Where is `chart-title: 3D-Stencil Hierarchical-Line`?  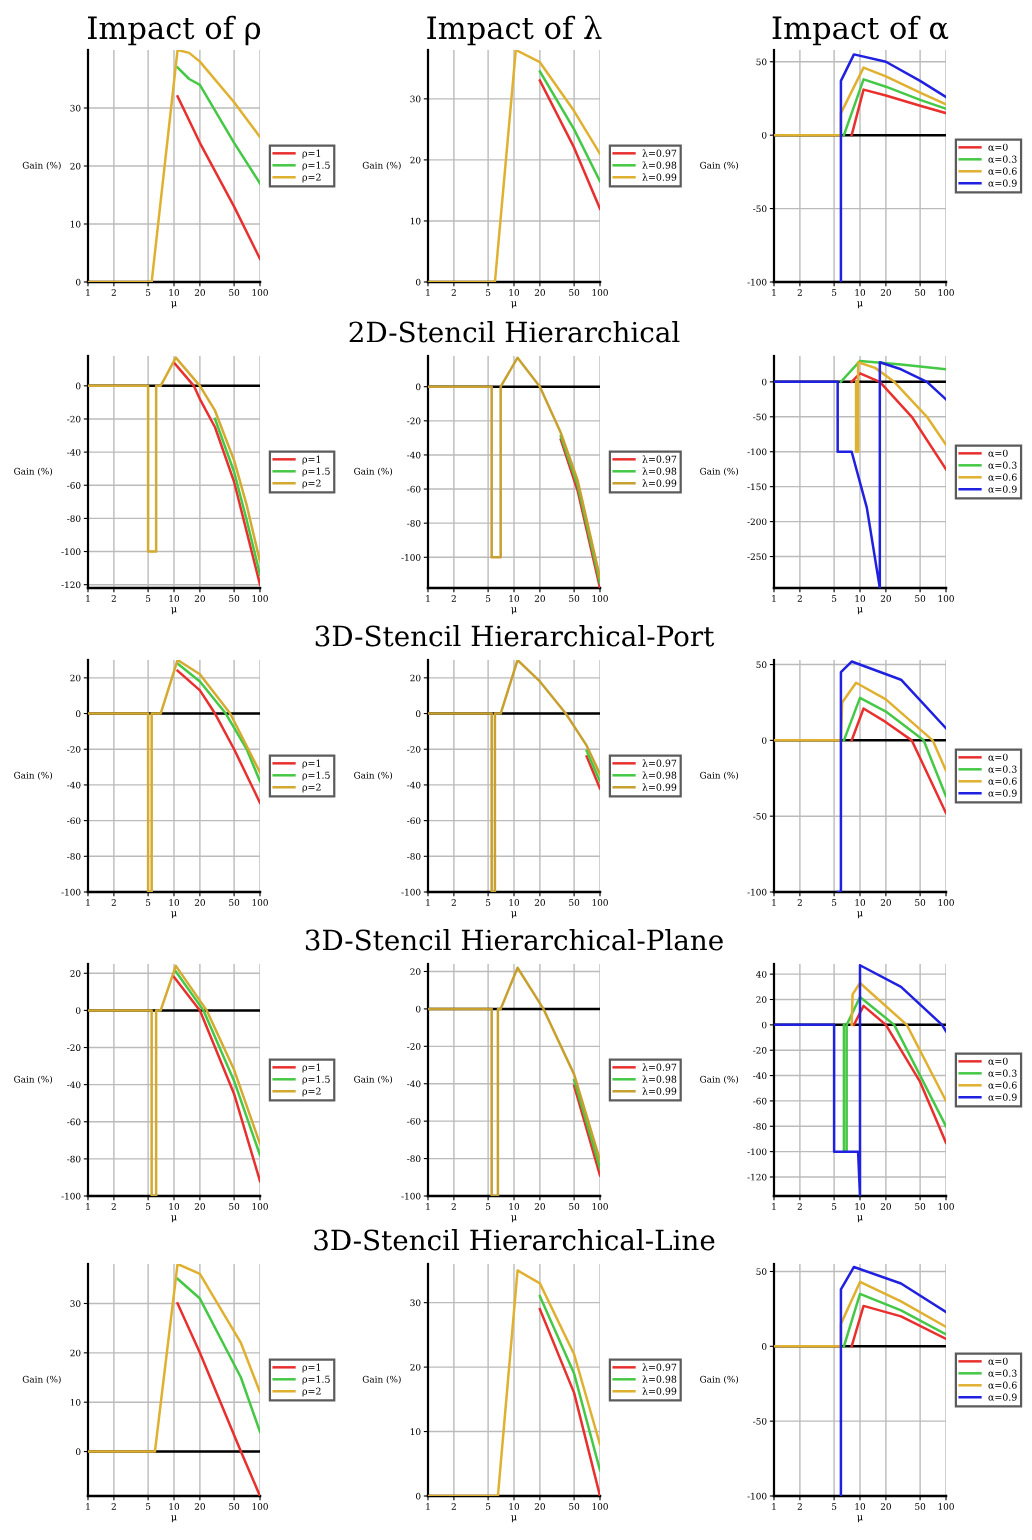
chart-title: 3D-Stencil Hierarchical-Line is located at coordinates (514, 1240).